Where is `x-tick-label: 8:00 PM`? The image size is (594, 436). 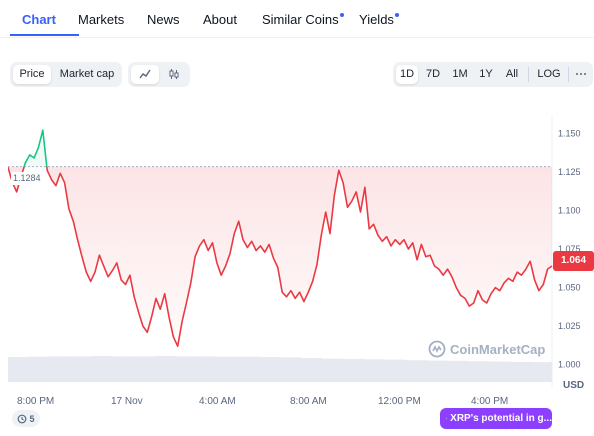 x-tick-label: 8:00 PM is located at coordinates (36, 401).